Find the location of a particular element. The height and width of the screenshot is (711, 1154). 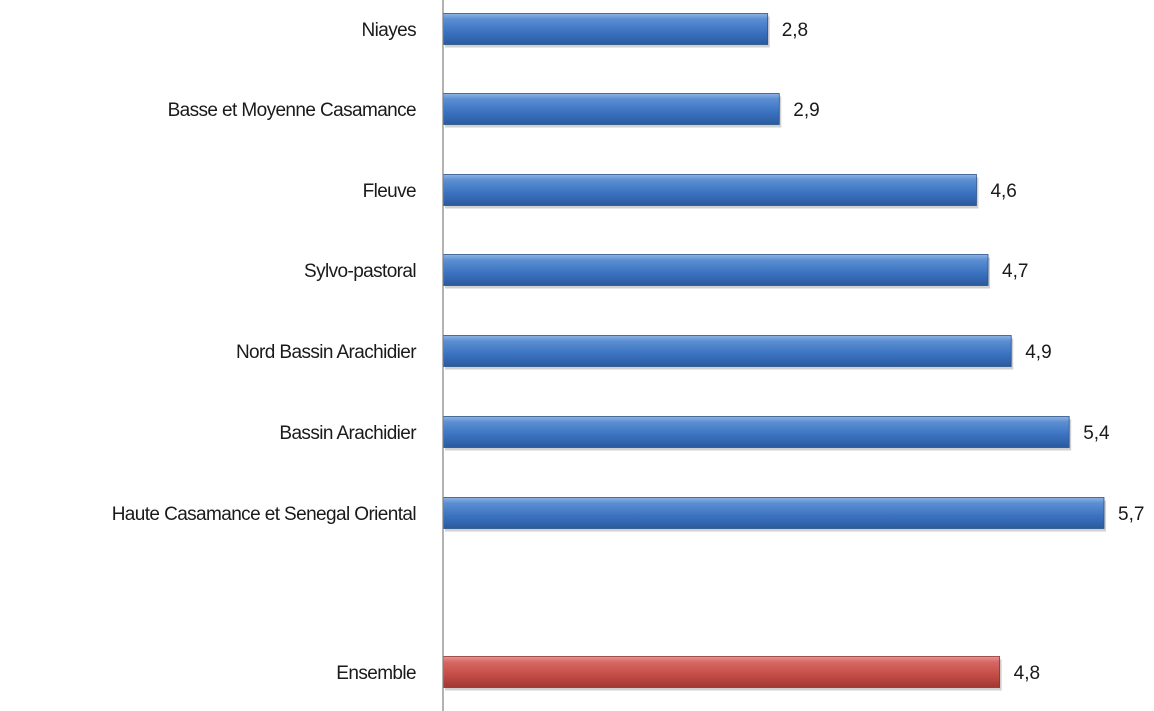

value-label: 4,8 is located at coordinates (1027, 673).